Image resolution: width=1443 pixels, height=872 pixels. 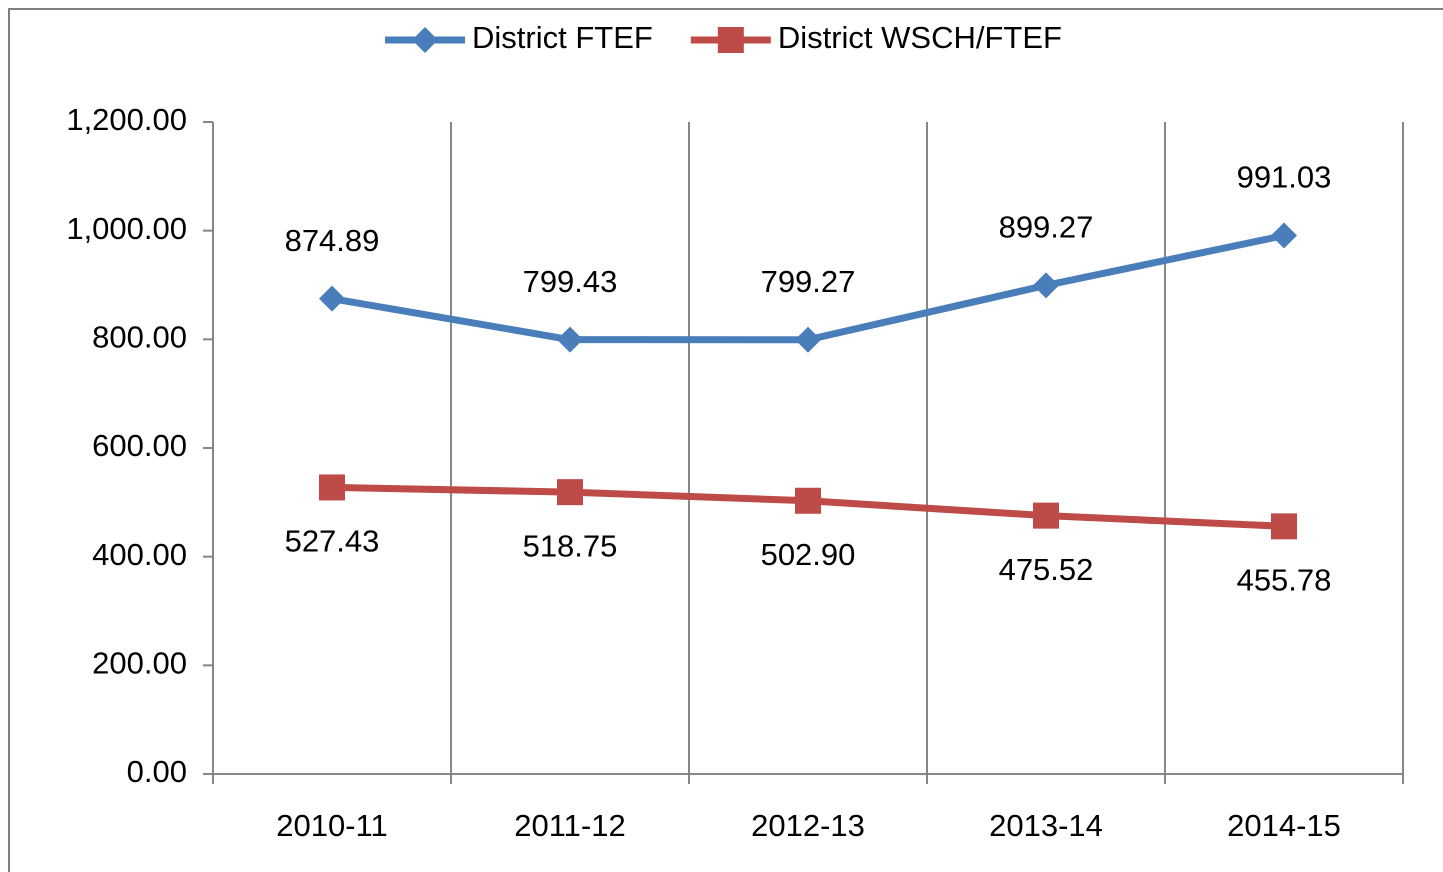 What do you see at coordinates (332, 240) in the screenshot?
I see `data-label: 874.89` at bounding box center [332, 240].